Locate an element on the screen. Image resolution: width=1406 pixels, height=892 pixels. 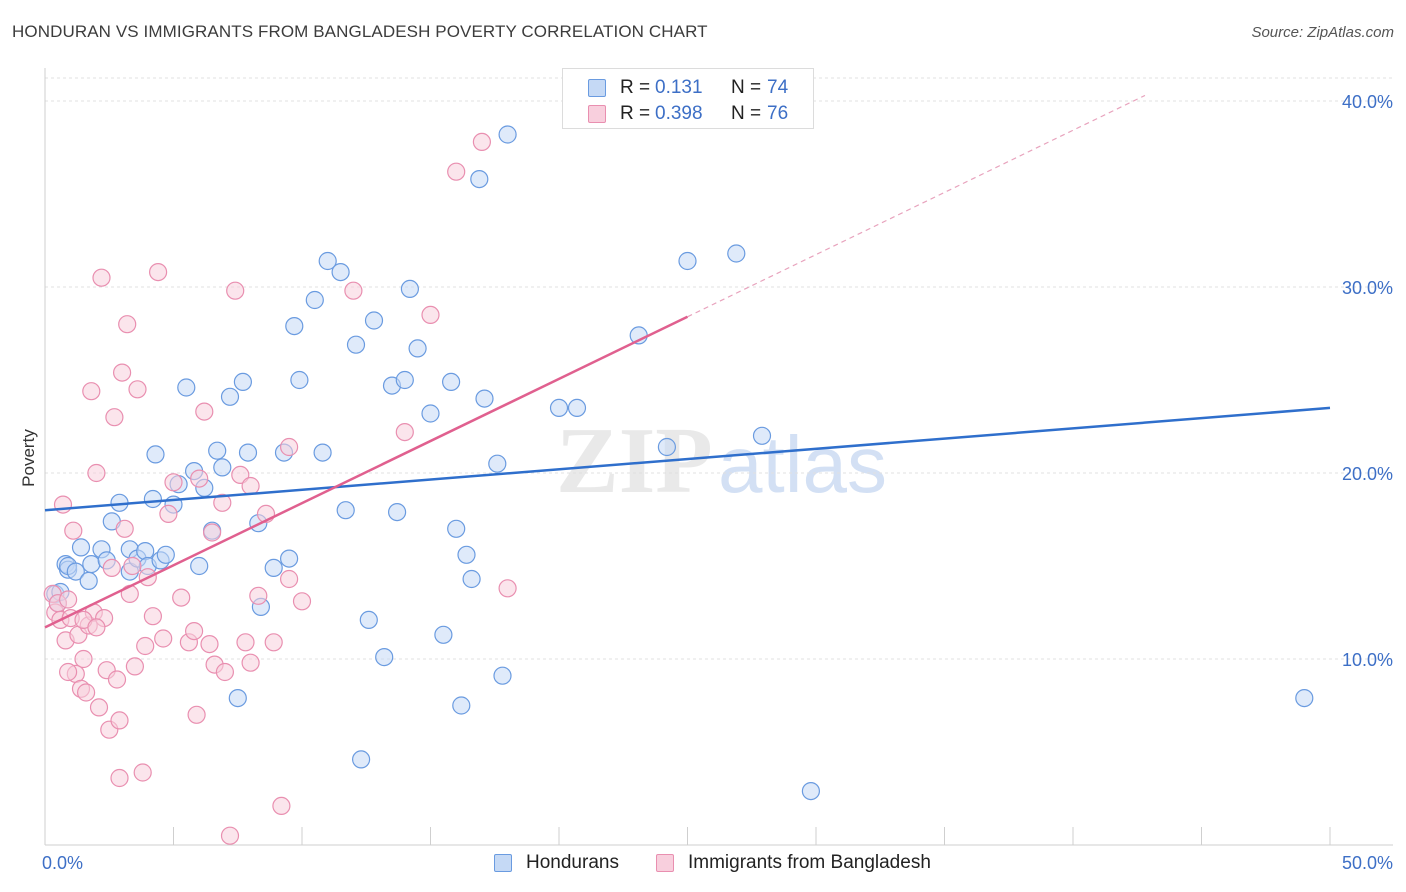
legend-label: Hondurans is located at coordinates (572, 862).